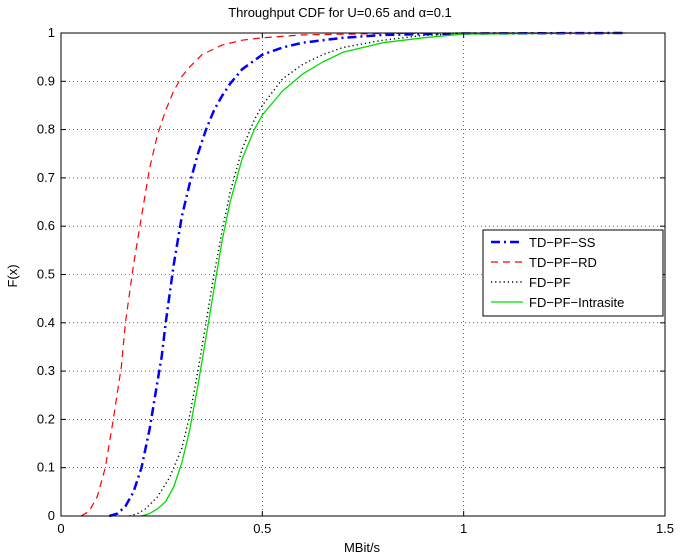 The width and height of the screenshot is (680, 556). Describe the element at coordinates (46, 177) in the screenshot. I see `y-tick-label: 0.7` at that location.